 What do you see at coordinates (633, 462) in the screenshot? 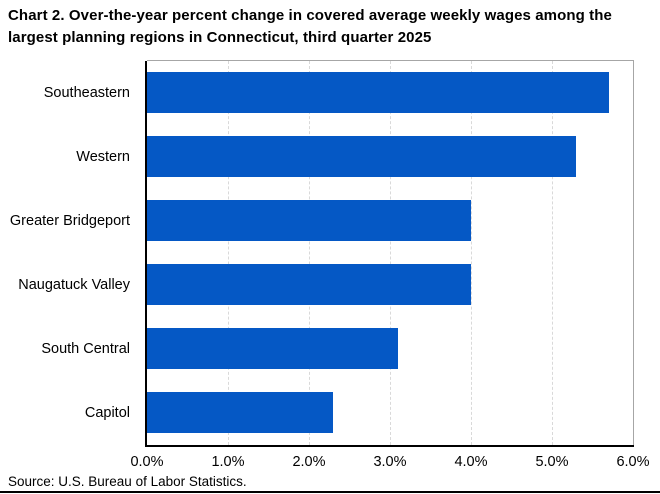
I see `x-tick-label-6-0-: 6.0%` at bounding box center [633, 462].